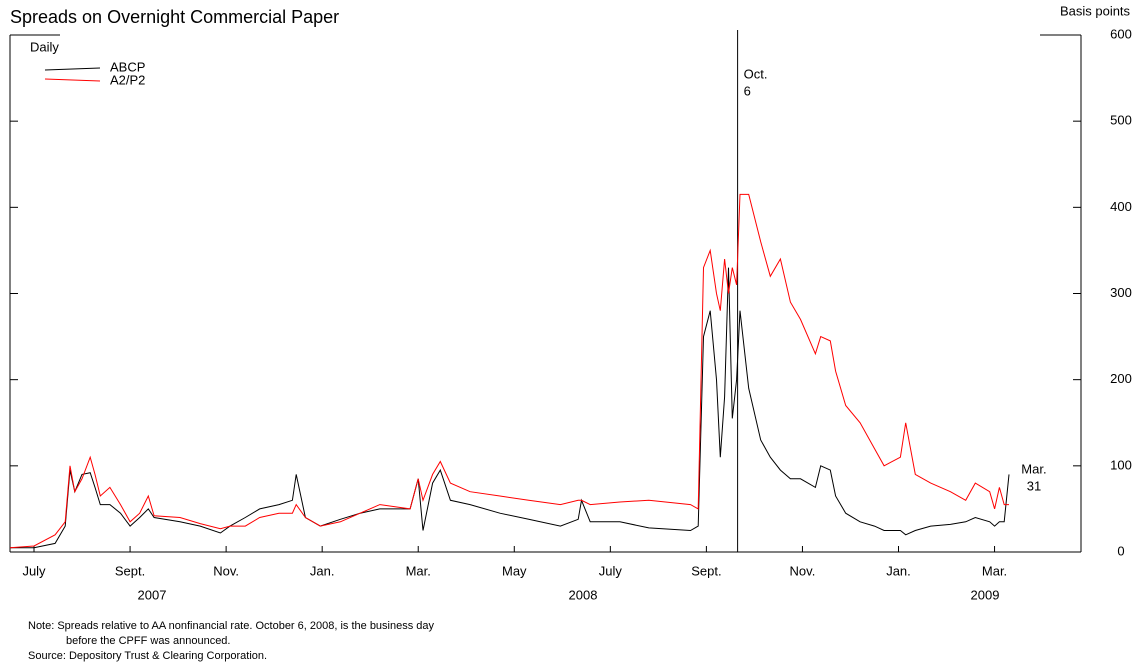  I want to click on y-axis-label: Basis points, so click(1095, 10).